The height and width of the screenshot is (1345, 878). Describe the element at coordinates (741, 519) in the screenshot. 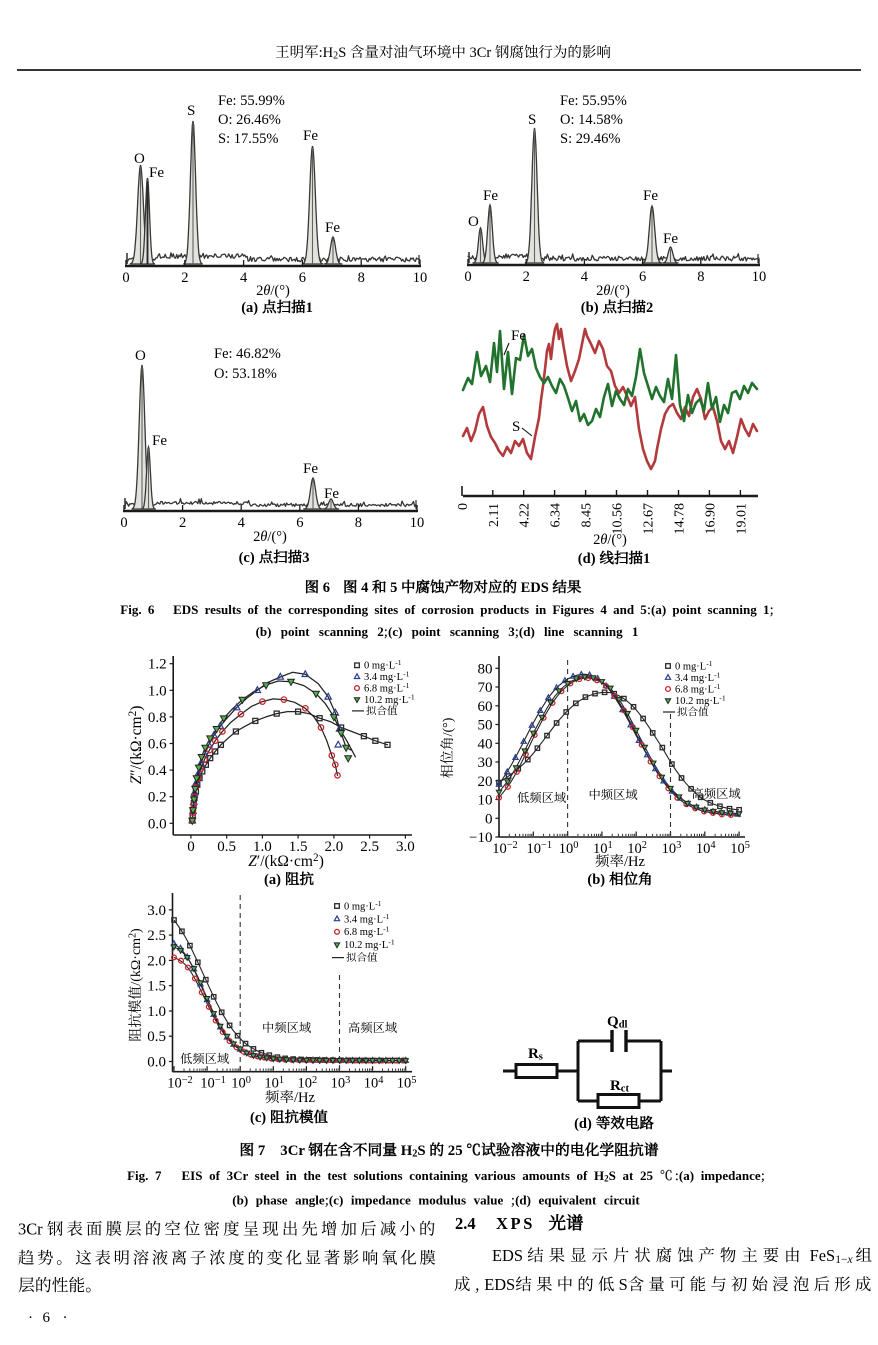

I see `svg-text: 19.01` at that location.